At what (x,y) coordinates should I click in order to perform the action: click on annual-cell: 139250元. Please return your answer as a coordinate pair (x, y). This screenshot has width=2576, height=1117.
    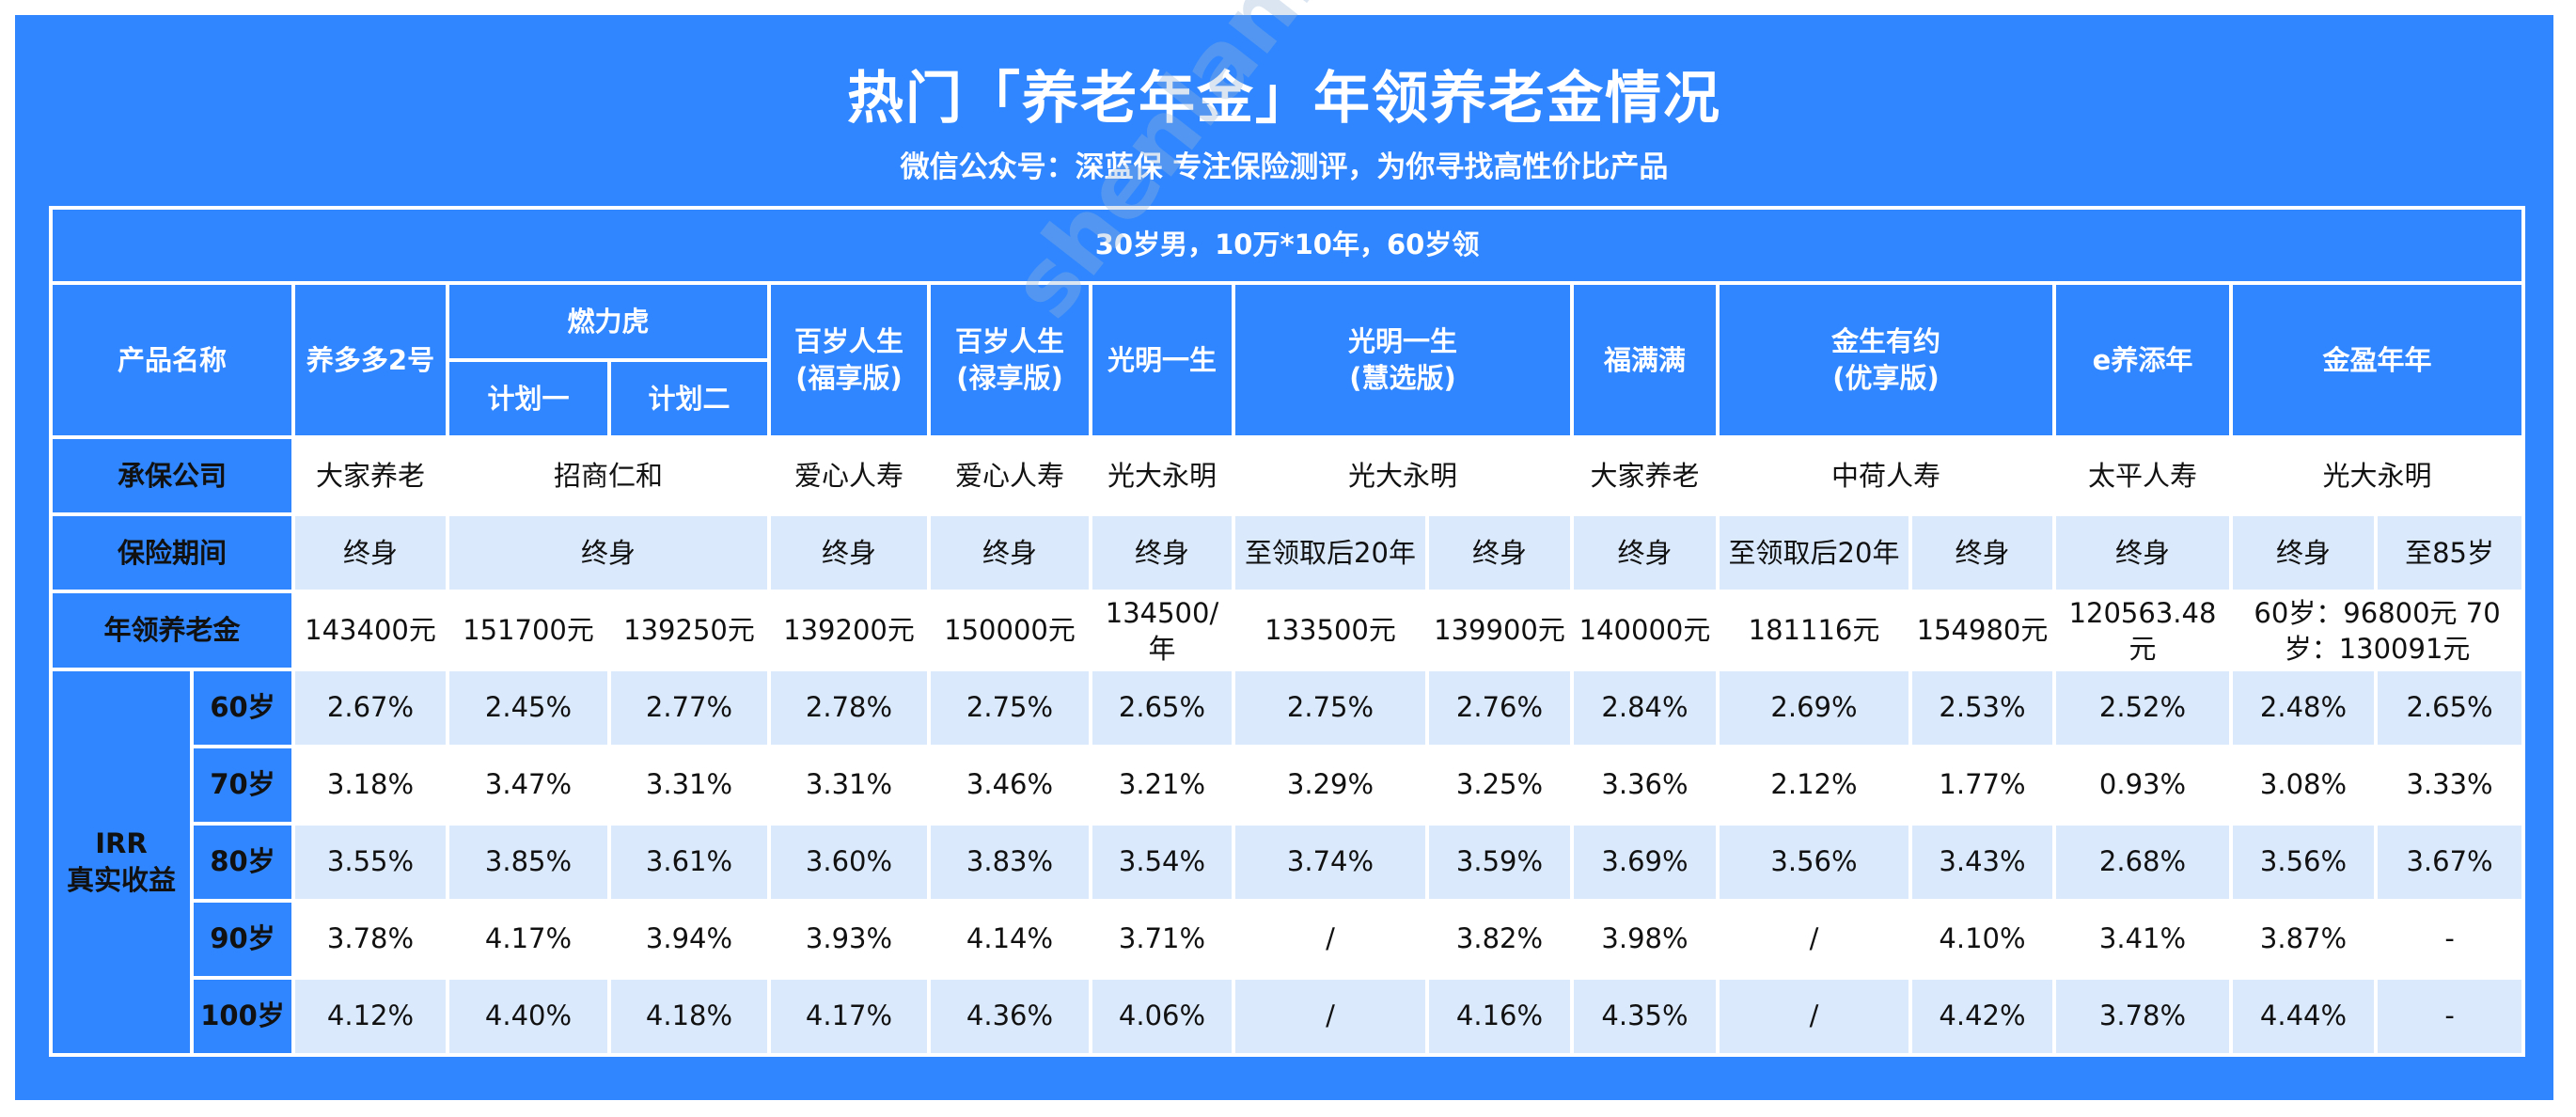
    Looking at the image, I should click on (689, 631).